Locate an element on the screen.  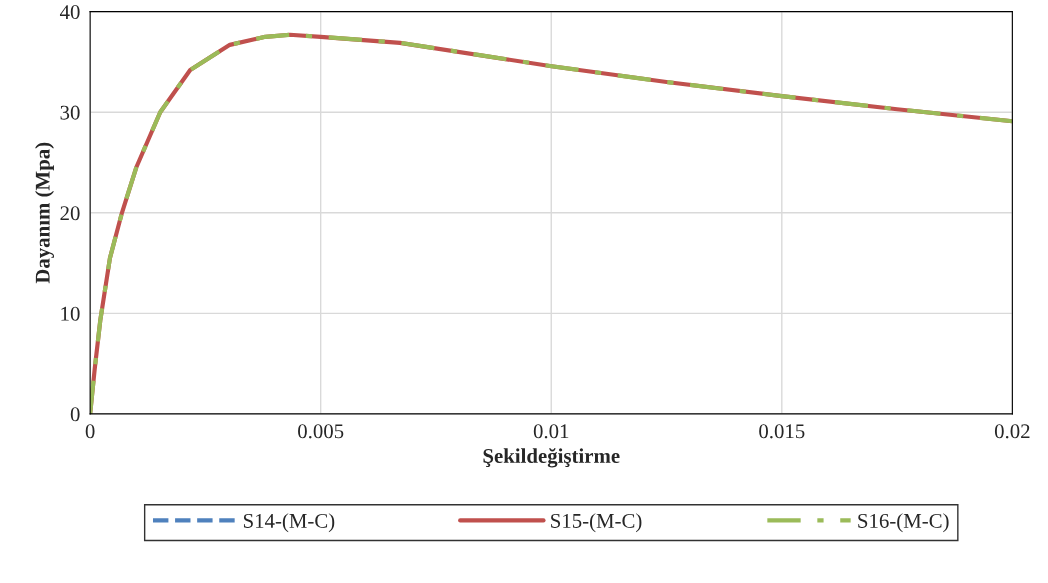
x-tick-label: 0.005 is located at coordinates (321, 431).